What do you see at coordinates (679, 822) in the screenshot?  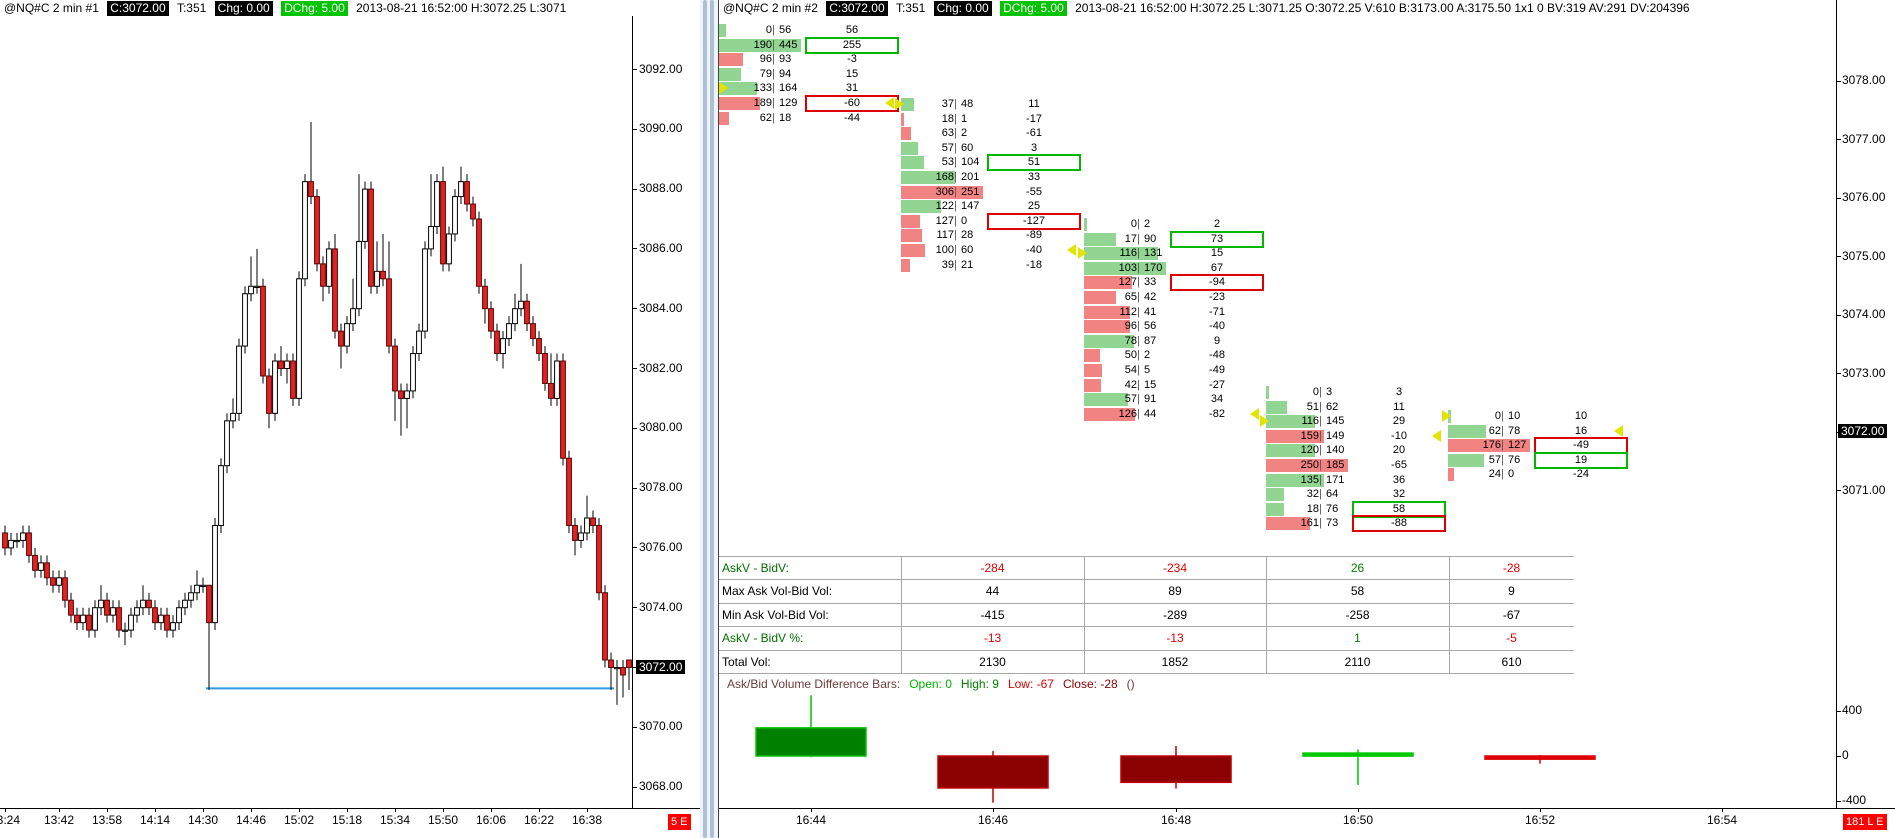 I see `left-event-badge: 5 E` at bounding box center [679, 822].